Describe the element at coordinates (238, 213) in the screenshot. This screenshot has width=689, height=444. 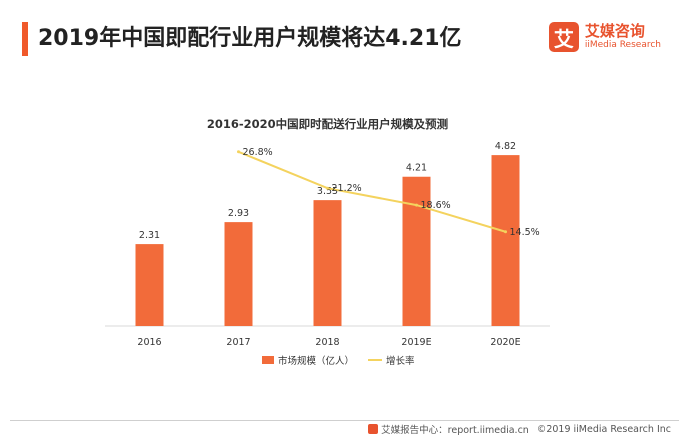
I see `bar-value-label: 2.93` at that location.